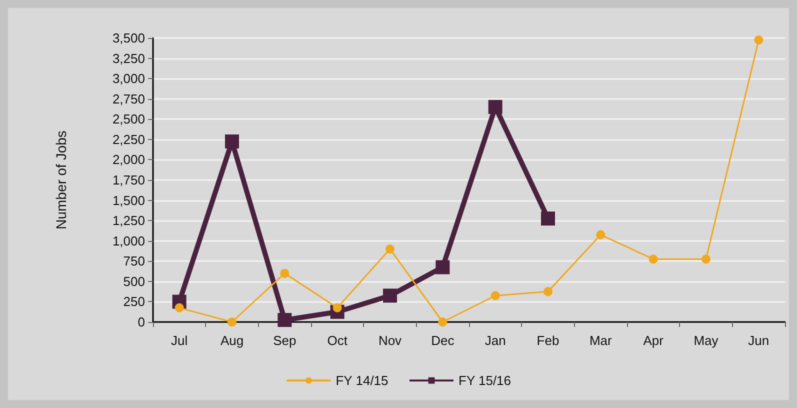 This screenshot has width=797, height=408. I want to click on y-tick-label: 3,250, so click(128, 58).